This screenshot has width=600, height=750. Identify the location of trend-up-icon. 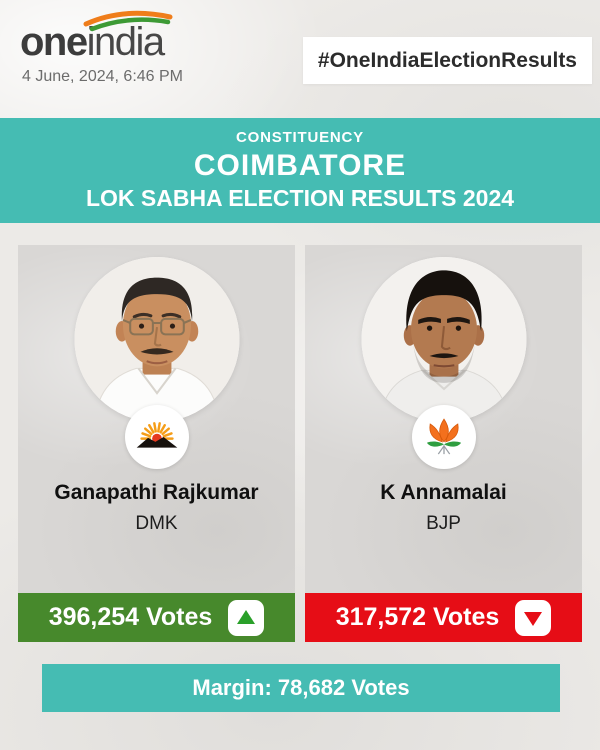
(246, 617).